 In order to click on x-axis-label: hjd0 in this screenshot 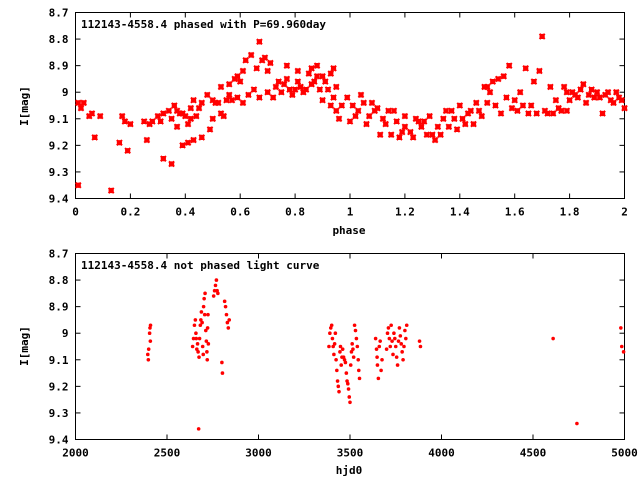, I will do `click(349, 470)`.